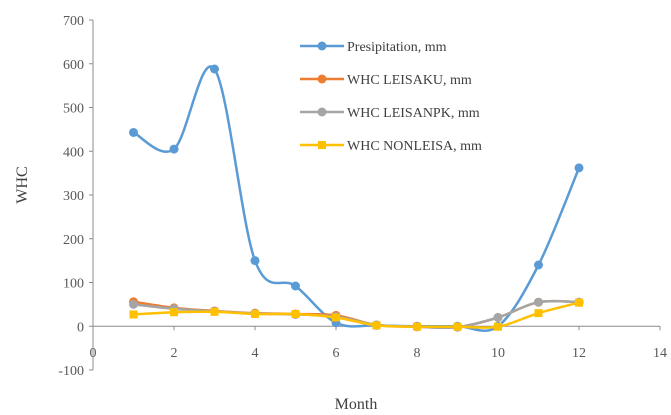  Describe the element at coordinates (579, 353) in the screenshot. I see `x-tick-label: 12` at that location.